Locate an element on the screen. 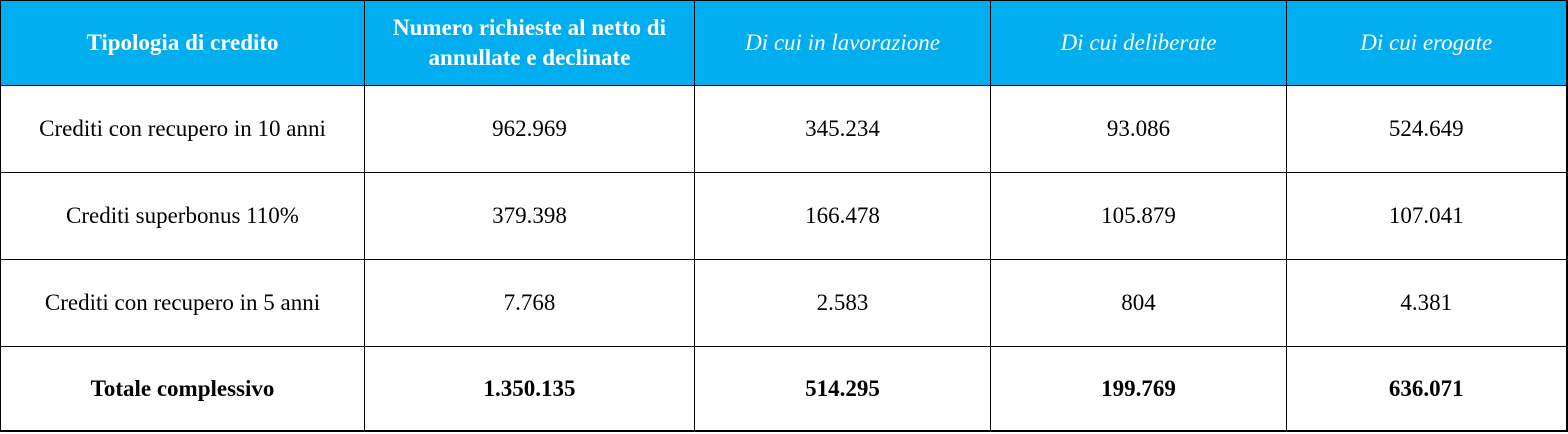 The width and height of the screenshot is (1568, 434). value-cell: 4.381 is located at coordinates (1426, 303).